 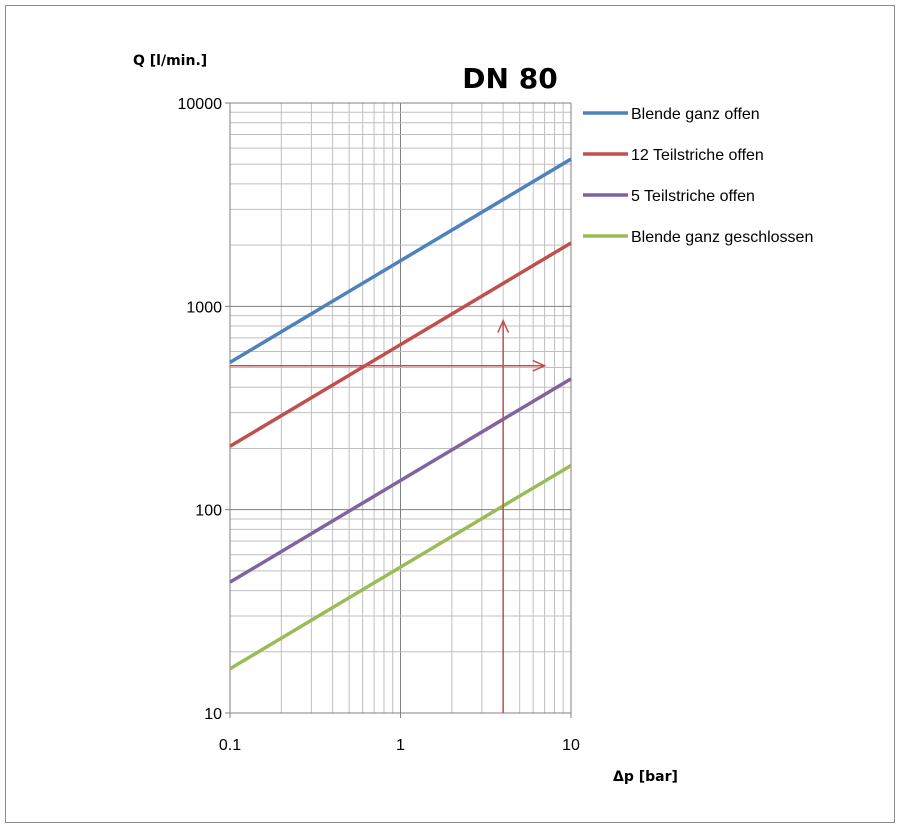 What do you see at coordinates (213, 714) in the screenshot?
I see `y-tick-label: 10` at bounding box center [213, 714].